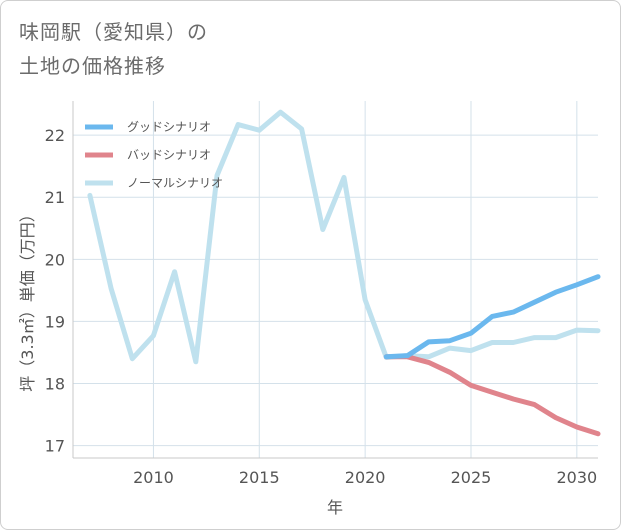  Describe the element at coordinates (576, 477) in the screenshot. I see `x-tick-label: 2030` at that location.